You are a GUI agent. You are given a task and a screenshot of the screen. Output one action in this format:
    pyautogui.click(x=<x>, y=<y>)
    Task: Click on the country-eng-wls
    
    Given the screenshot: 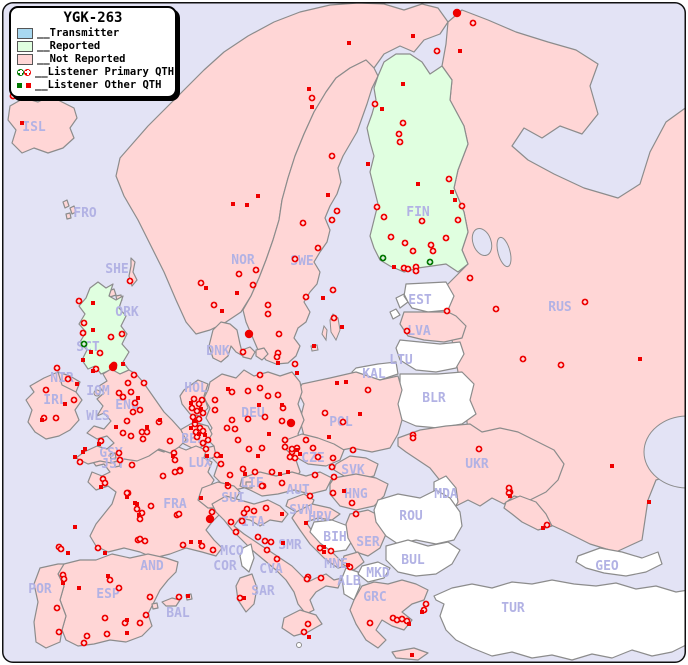 What is the action you would take?
    pyautogui.click(x=131, y=416)
    